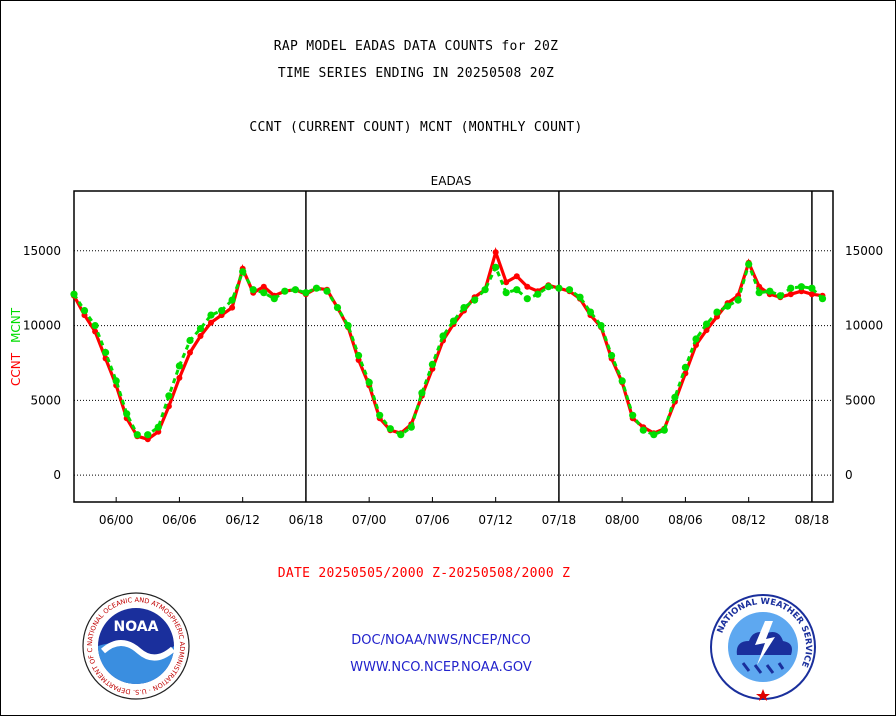 The width and height of the screenshot is (896, 716). Describe the element at coordinates (42, 251) in the screenshot. I see `y-tick-label-left: 15000` at that location.